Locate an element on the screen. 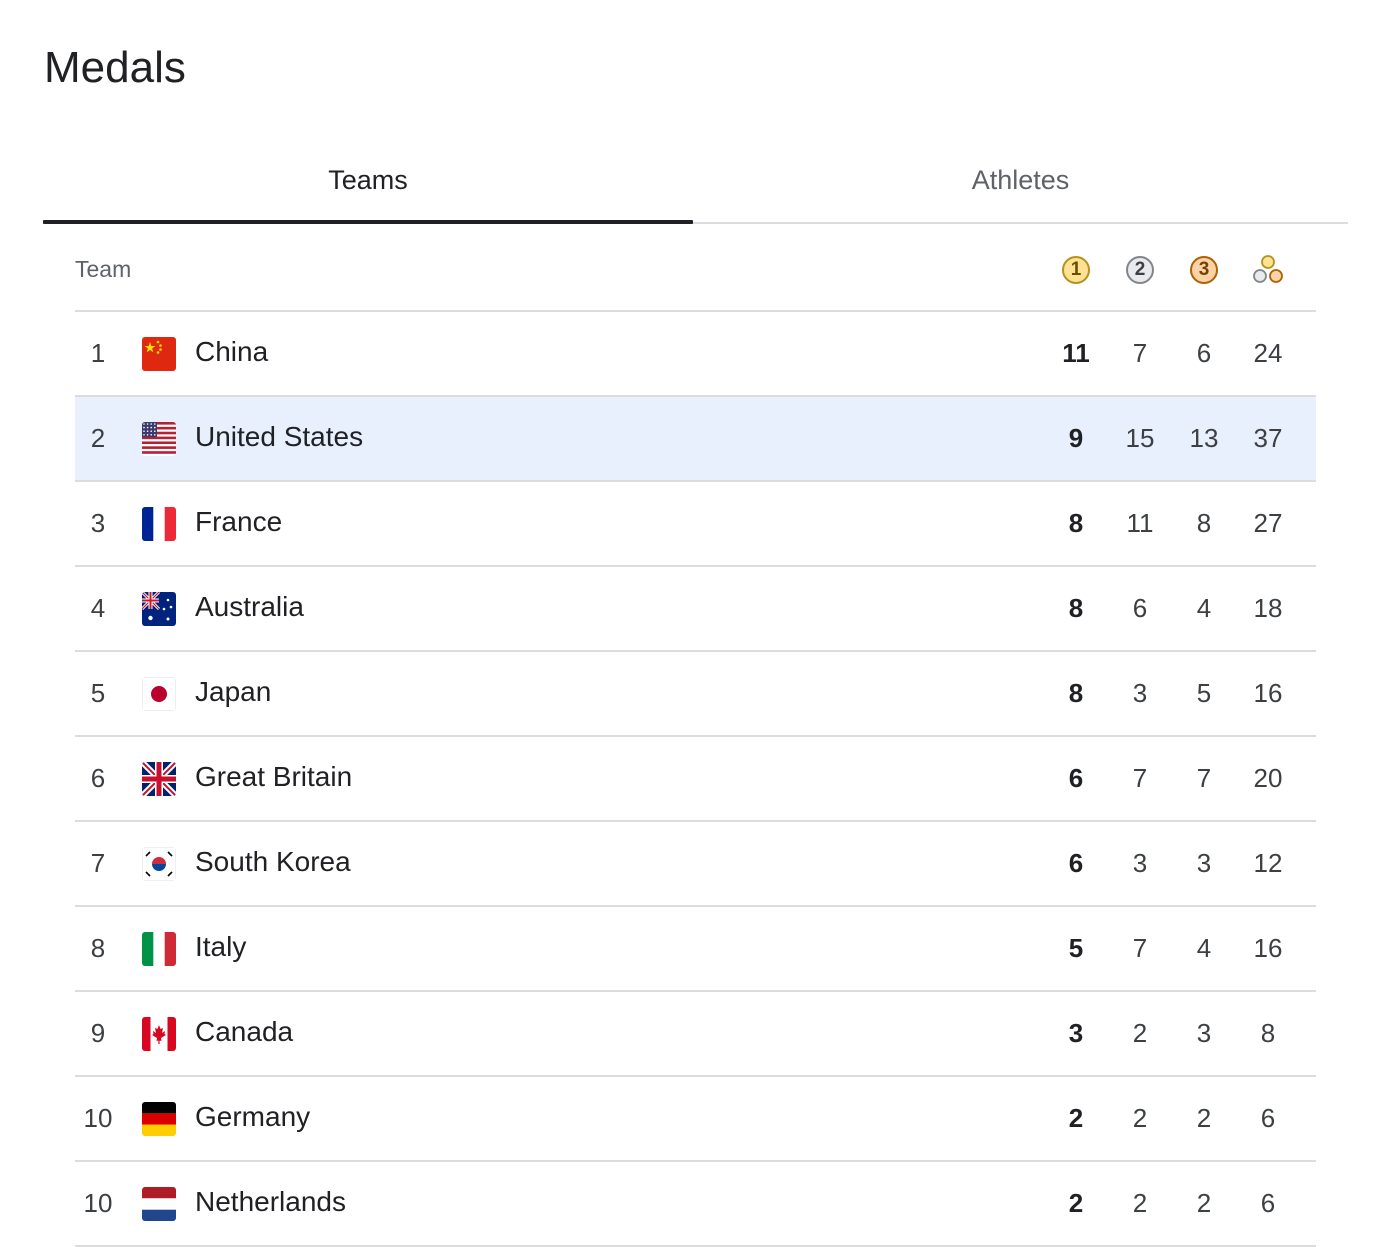 The width and height of the screenshot is (1400, 1247). table-row: 7 South Korea 6 3 3 12 is located at coordinates (695, 864).